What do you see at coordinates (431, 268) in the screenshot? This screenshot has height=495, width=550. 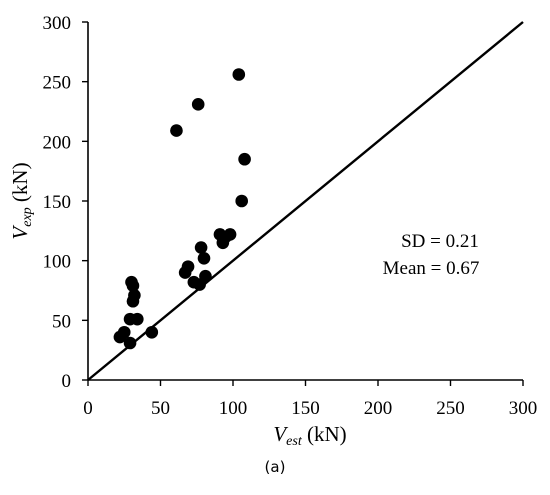 I see `mean-annotation: Mean = 0.67` at bounding box center [431, 268].